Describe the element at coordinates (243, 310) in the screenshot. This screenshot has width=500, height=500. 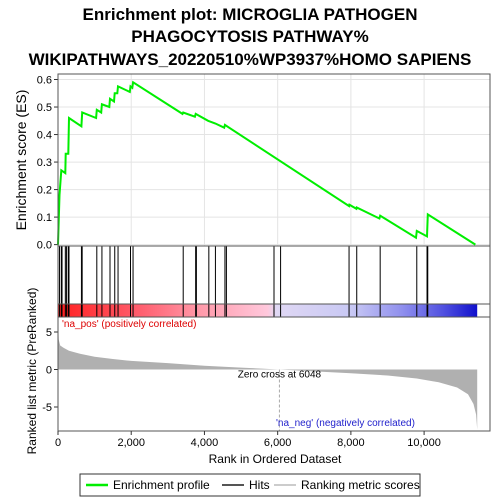
I see `strip-hit-markers` at that location.